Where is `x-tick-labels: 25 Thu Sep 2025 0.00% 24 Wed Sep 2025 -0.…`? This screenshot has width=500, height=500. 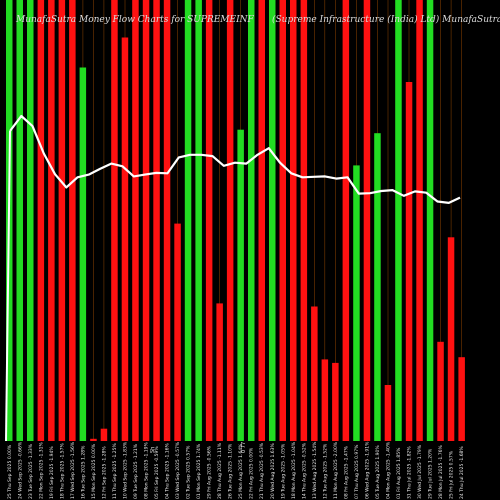
x-tick-labels: 25 Thu Sep 2025 0.00% 24 Wed Sep 2025 -0.… is located at coordinates (236, 470).